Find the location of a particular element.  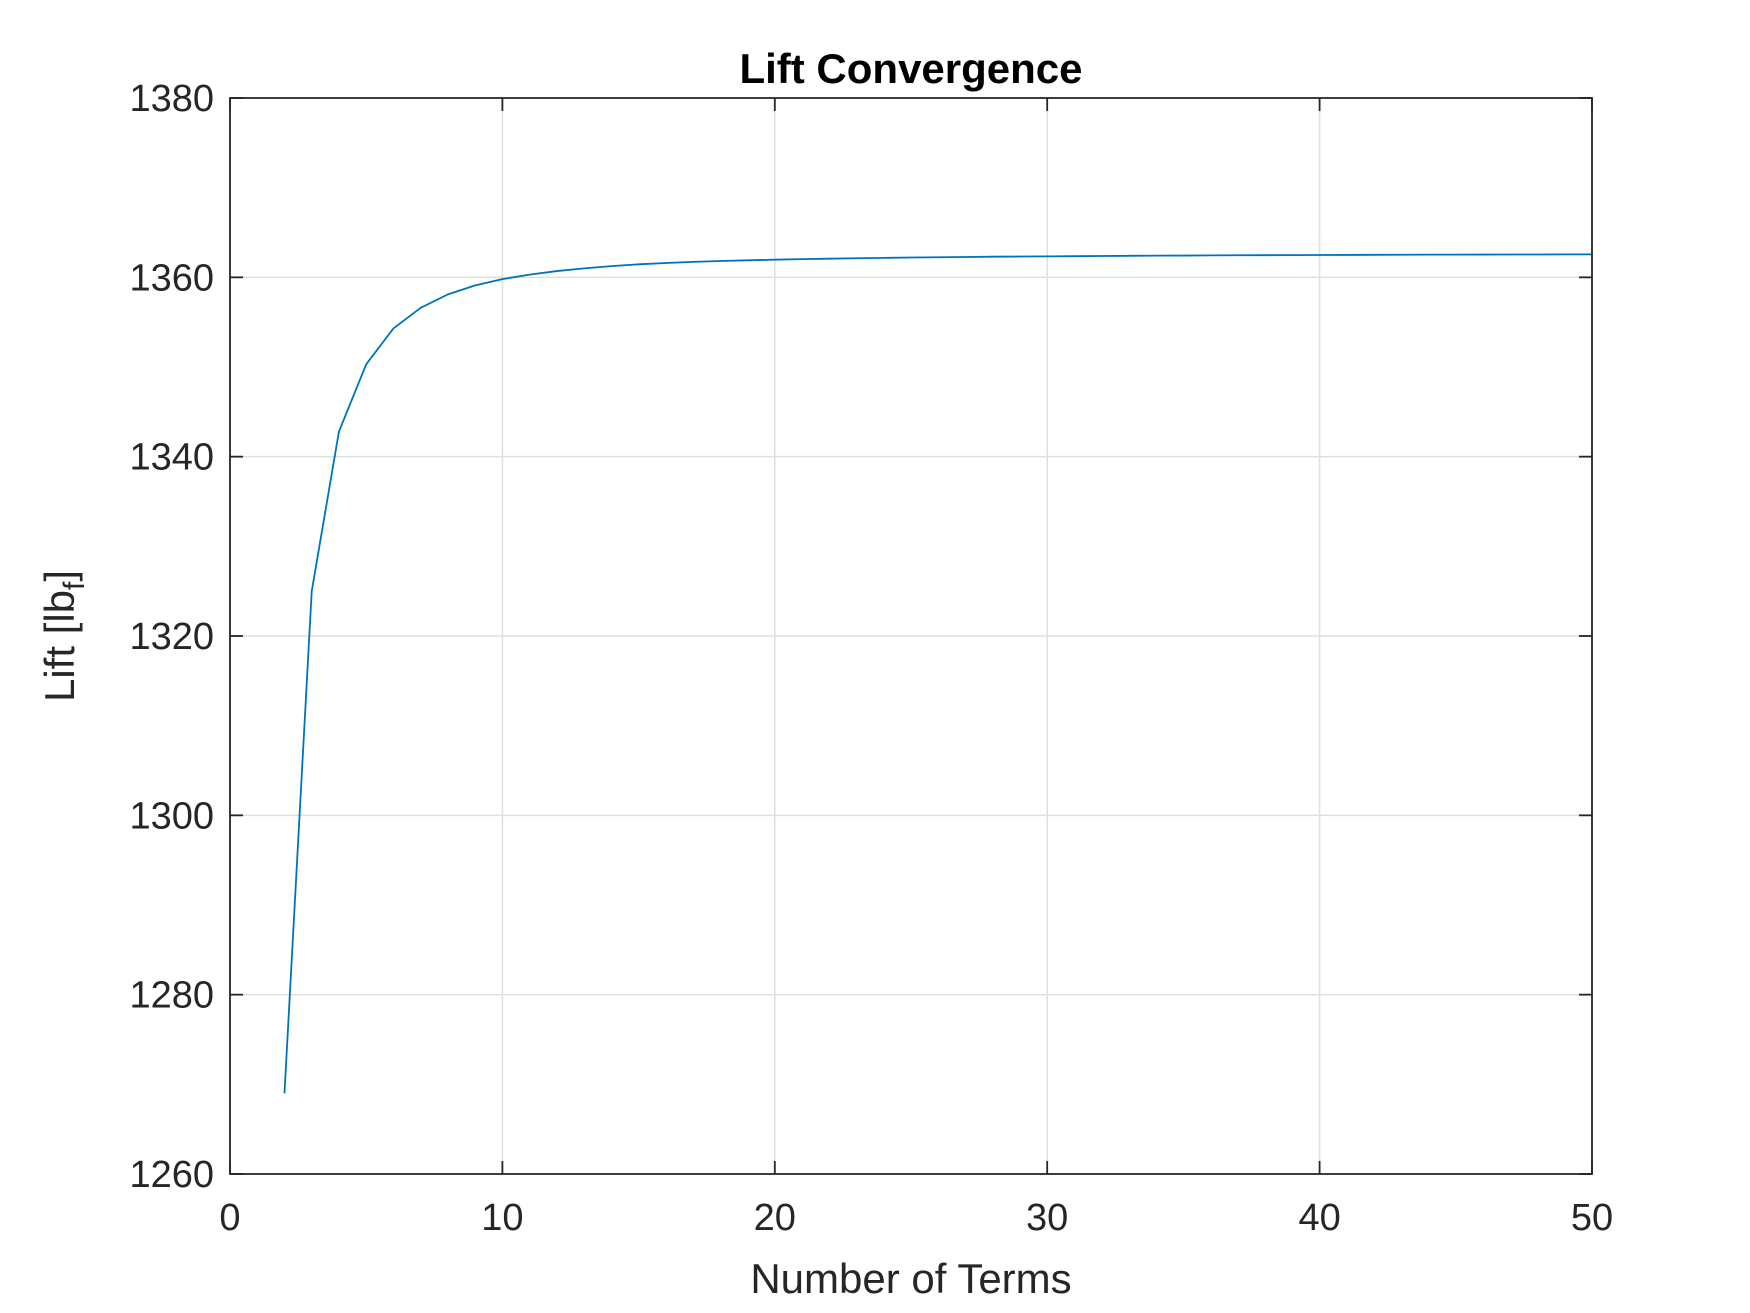

y-axis-label: Lift [lbf] is located at coordinates (63, 636).